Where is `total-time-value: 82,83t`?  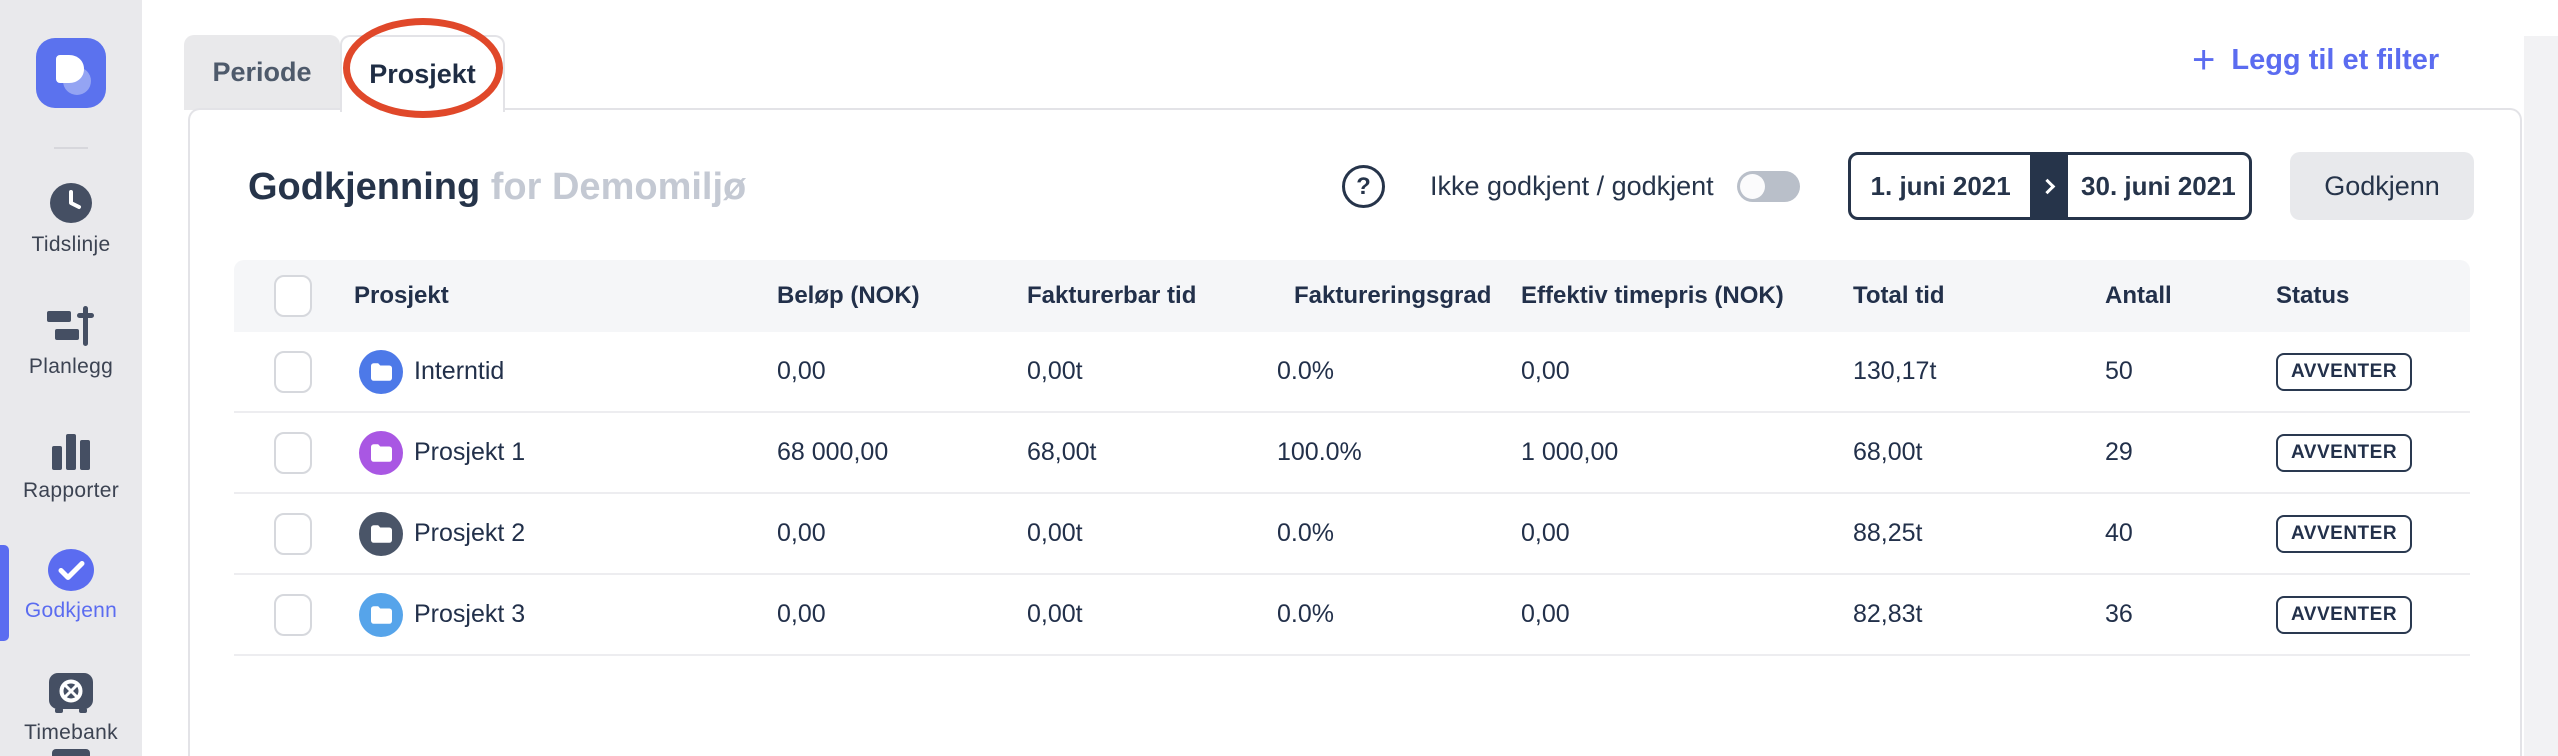
total-time-value: 82,83t is located at coordinates (1888, 614).